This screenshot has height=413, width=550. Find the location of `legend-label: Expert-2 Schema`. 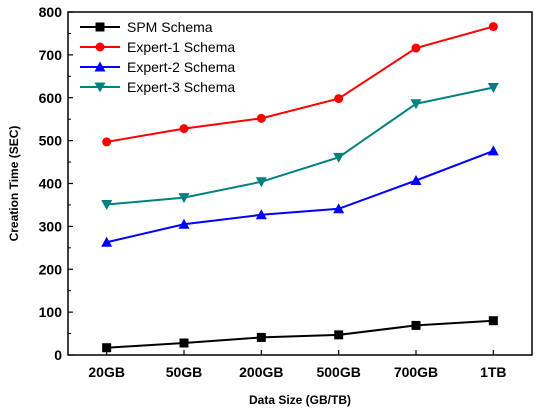

legend-label: Expert-2 Schema is located at coordinates (181, 67).